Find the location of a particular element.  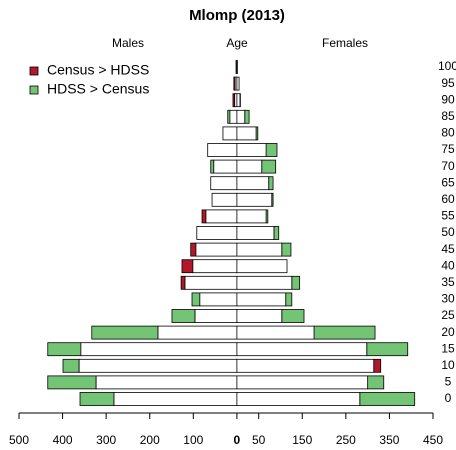

x-tick-label: 0 is located at coordinates (237, 440).